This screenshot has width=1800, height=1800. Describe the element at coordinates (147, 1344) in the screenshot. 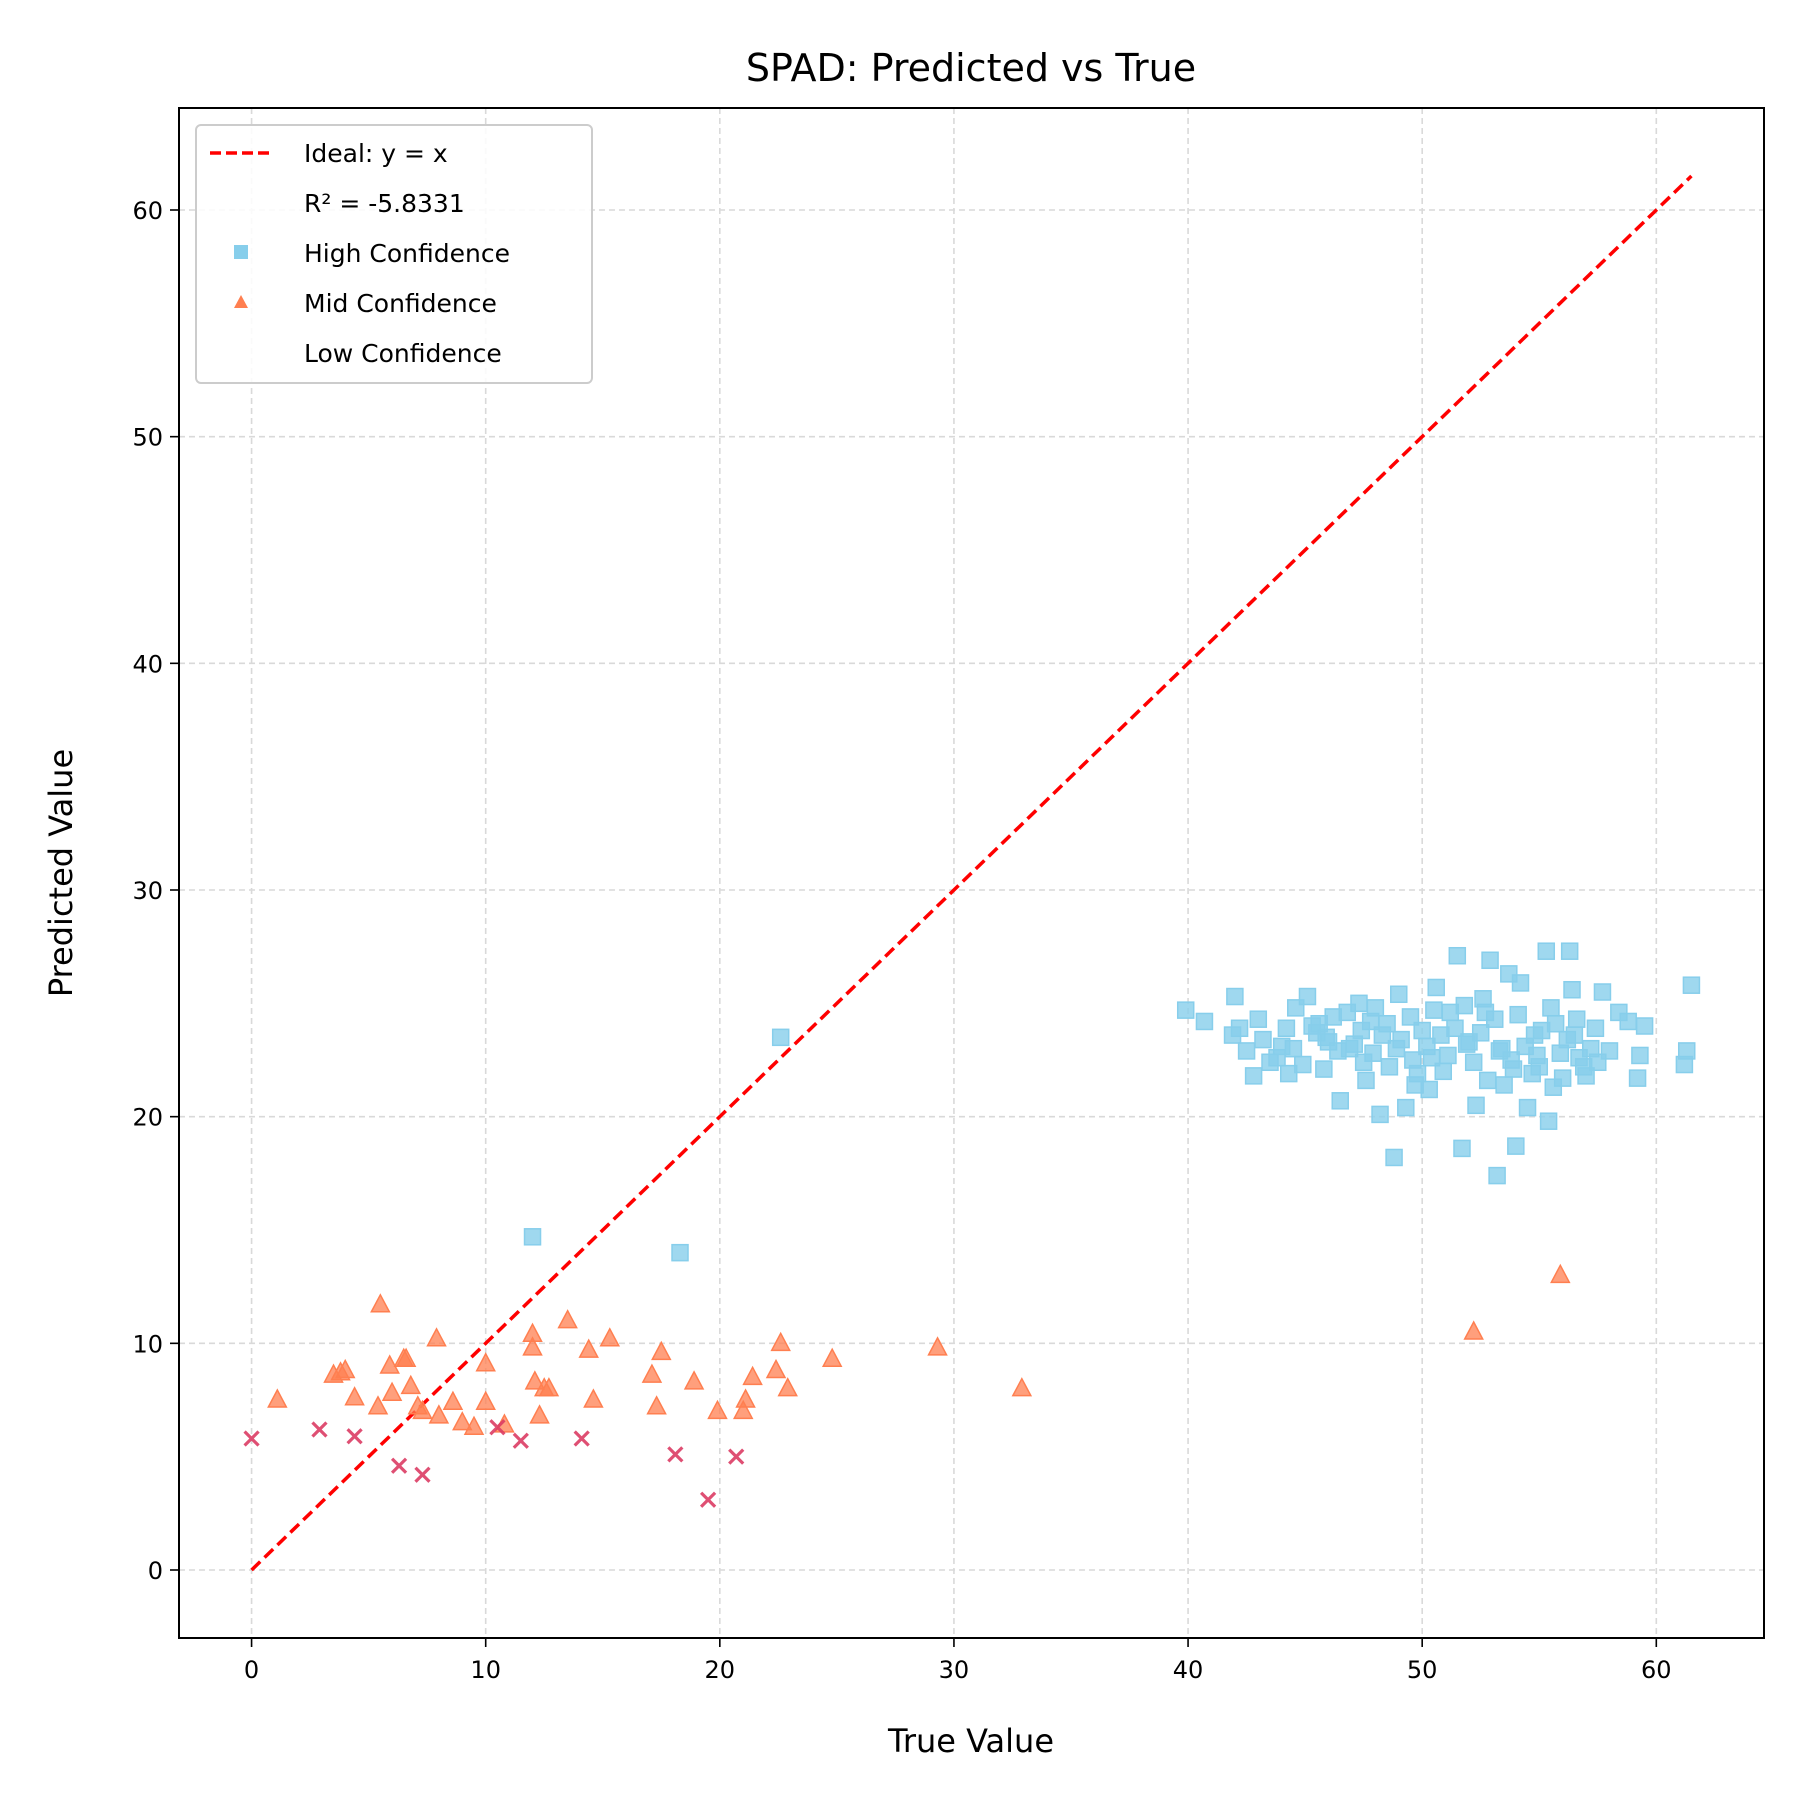

I see `y-tick-label: 10` at that location.